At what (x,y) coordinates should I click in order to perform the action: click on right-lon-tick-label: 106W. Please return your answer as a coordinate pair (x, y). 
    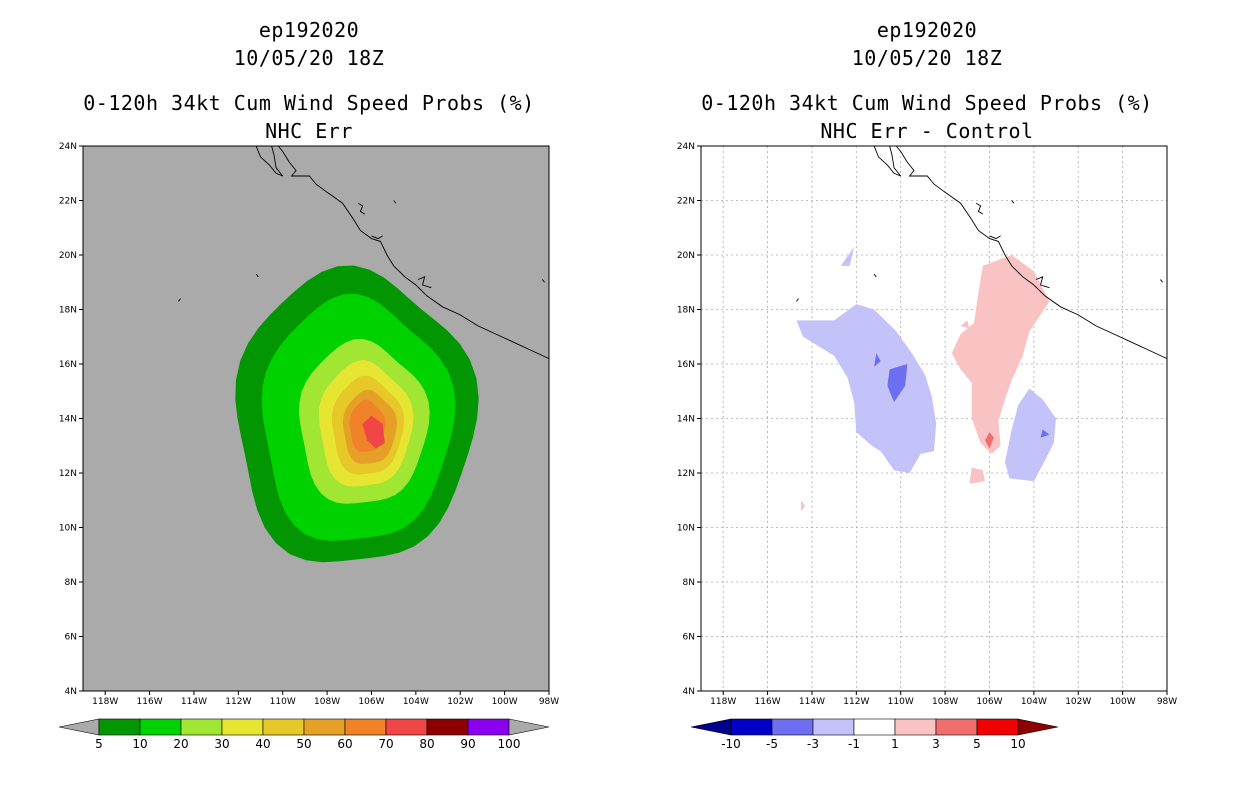
    Looking at the image, I should click on (989, 702).